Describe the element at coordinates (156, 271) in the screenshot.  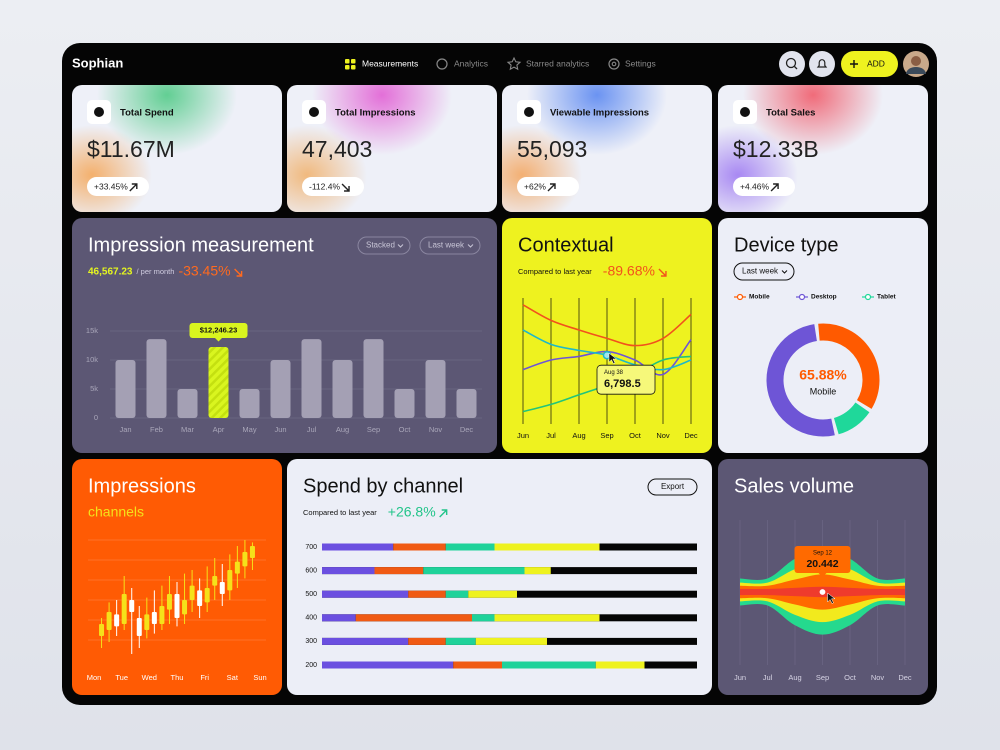
I see `summary-unit: / per month` at that location.